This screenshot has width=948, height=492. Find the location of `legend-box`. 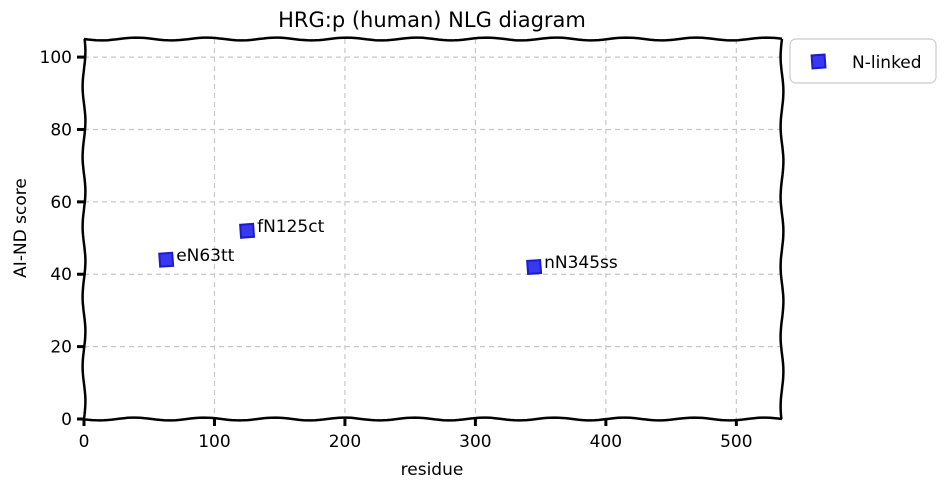

legend-box is located at coordinates (863, 61).